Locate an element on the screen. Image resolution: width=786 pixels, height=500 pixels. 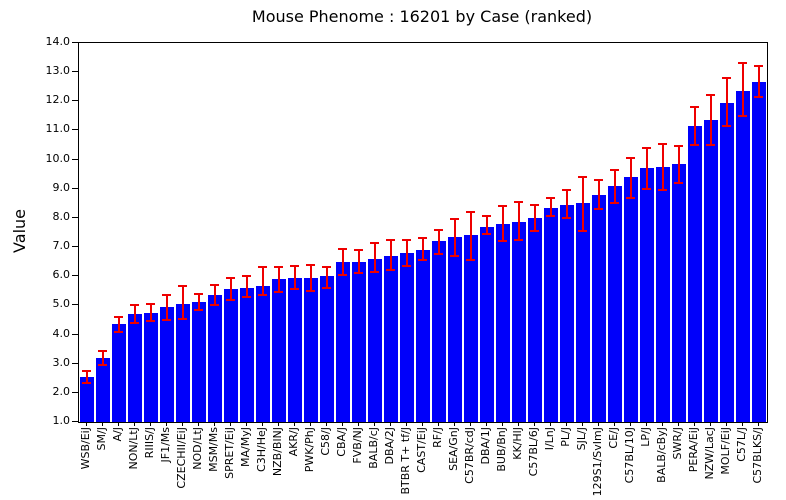
y-tick-label: 10.0 is located at coordinates (58, 158).